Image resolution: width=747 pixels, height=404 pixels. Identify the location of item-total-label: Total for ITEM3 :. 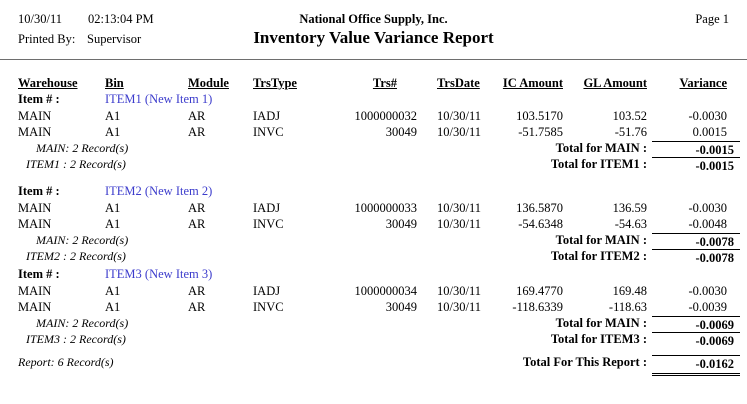
(598, 339).